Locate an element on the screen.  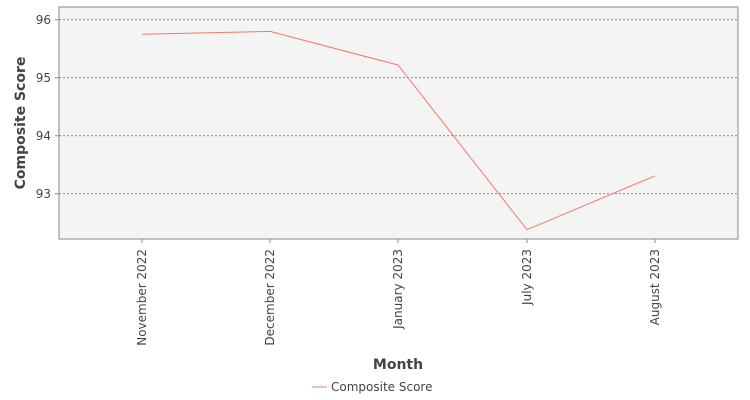
x-tick-label-0: November 2022 is located at coordinates (142, 297).